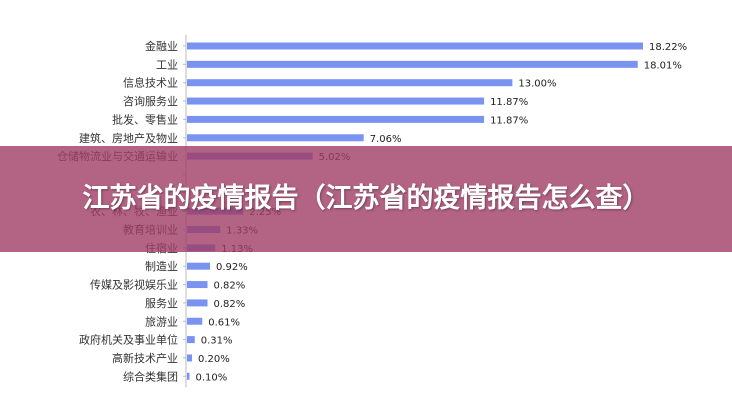 This screenshot has width=732, height=402. Describe the element at coordinates (150, 376) in the screenshot. I see `category-label: 综合类集团` at that location.